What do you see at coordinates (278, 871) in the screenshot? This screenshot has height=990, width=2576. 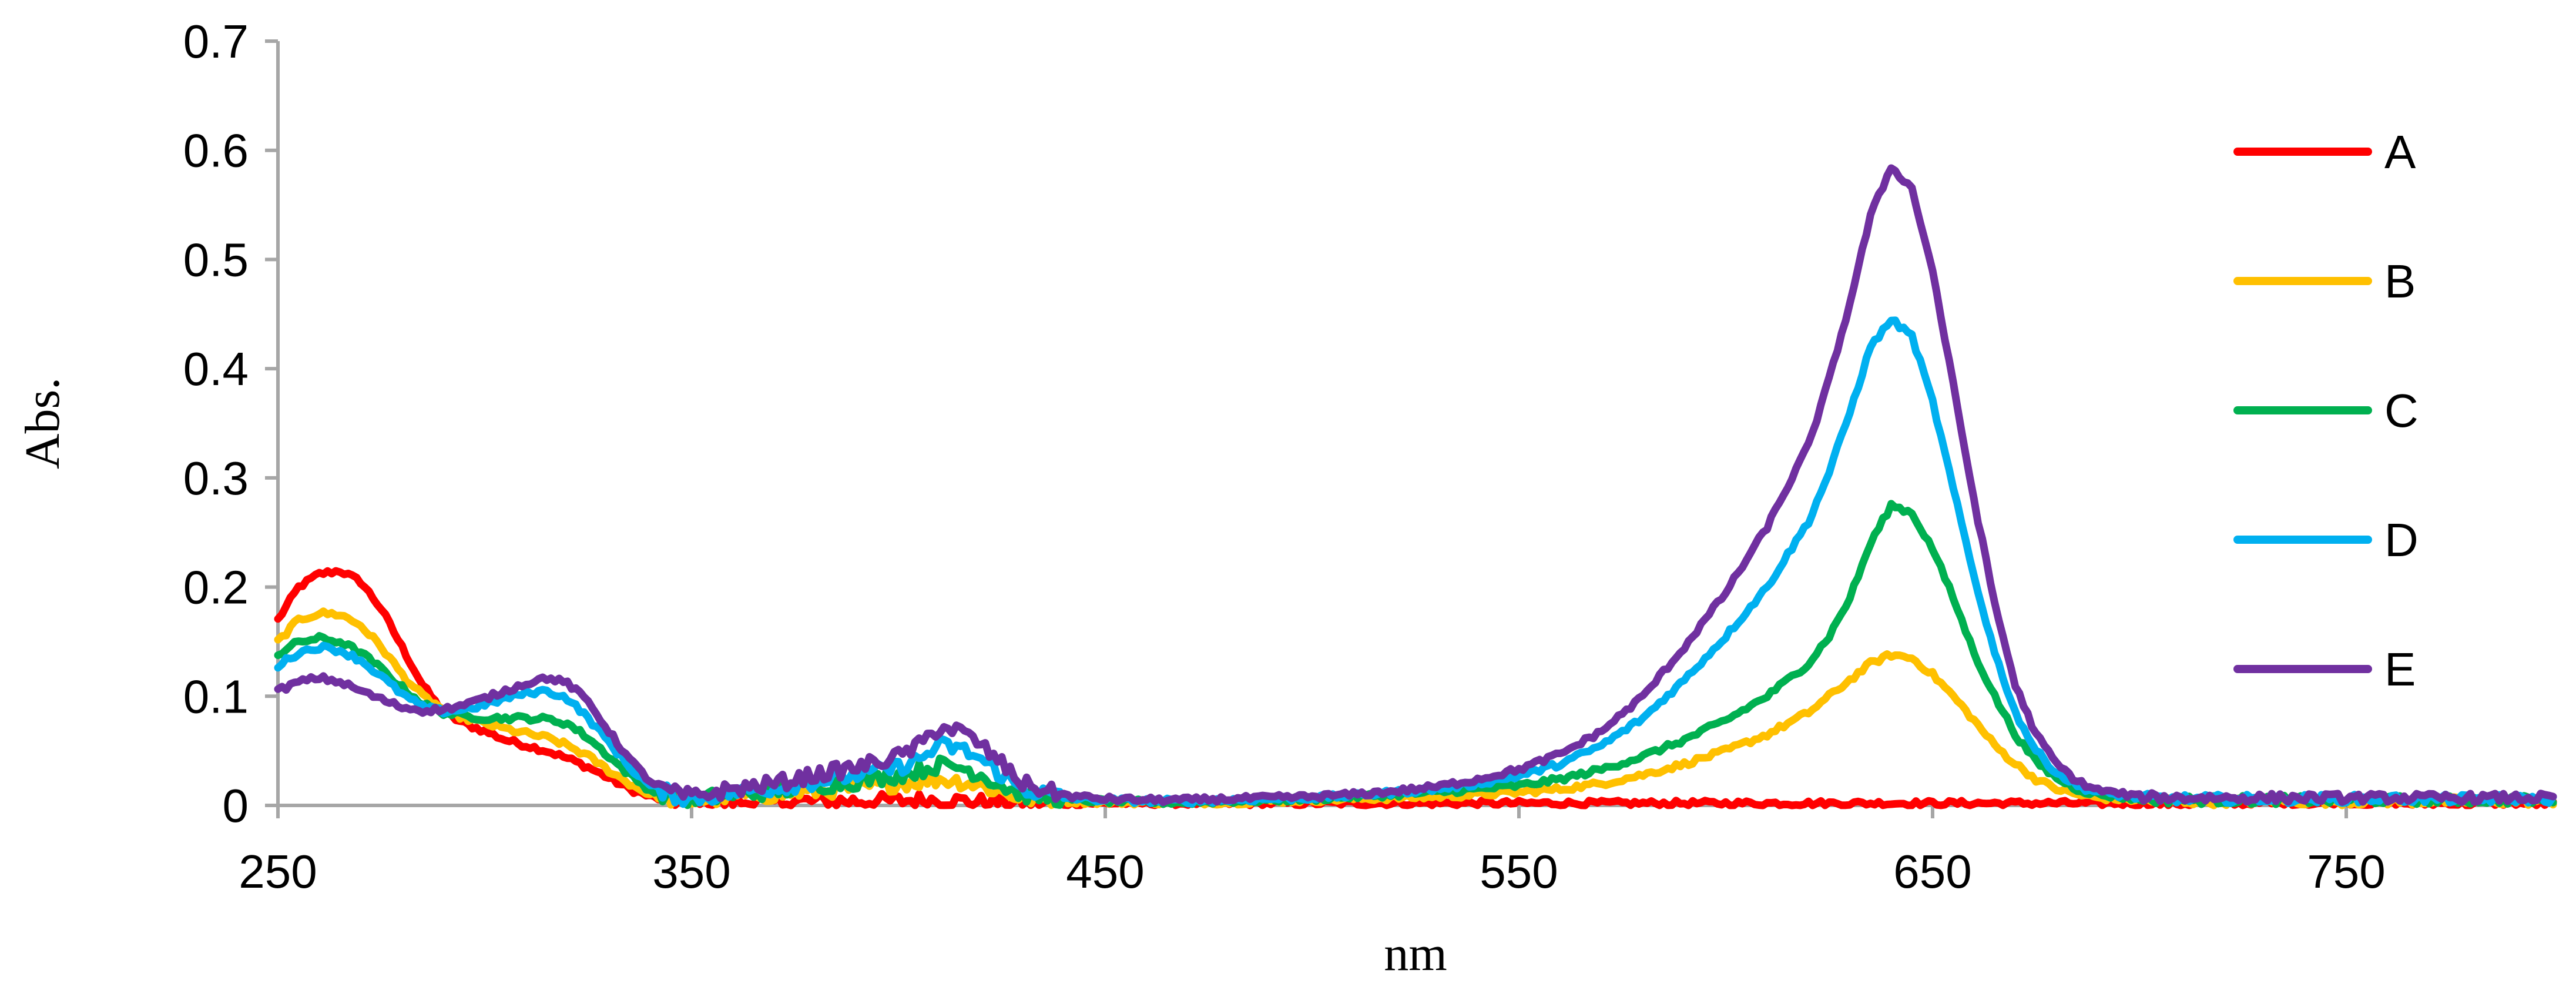 I see `x-tick-label: 250` at bounding box center [278, 871].